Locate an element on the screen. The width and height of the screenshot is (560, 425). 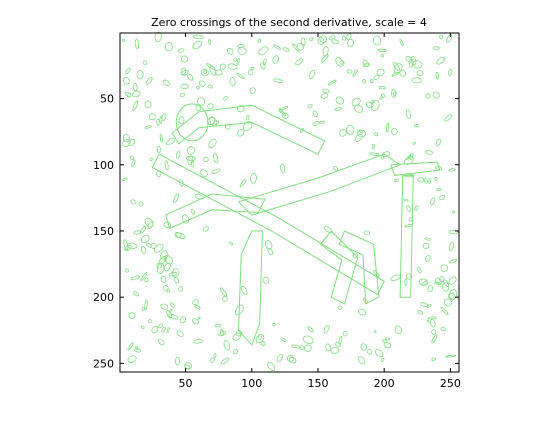
shape-pliers-left is located at coordinates (339, 267).